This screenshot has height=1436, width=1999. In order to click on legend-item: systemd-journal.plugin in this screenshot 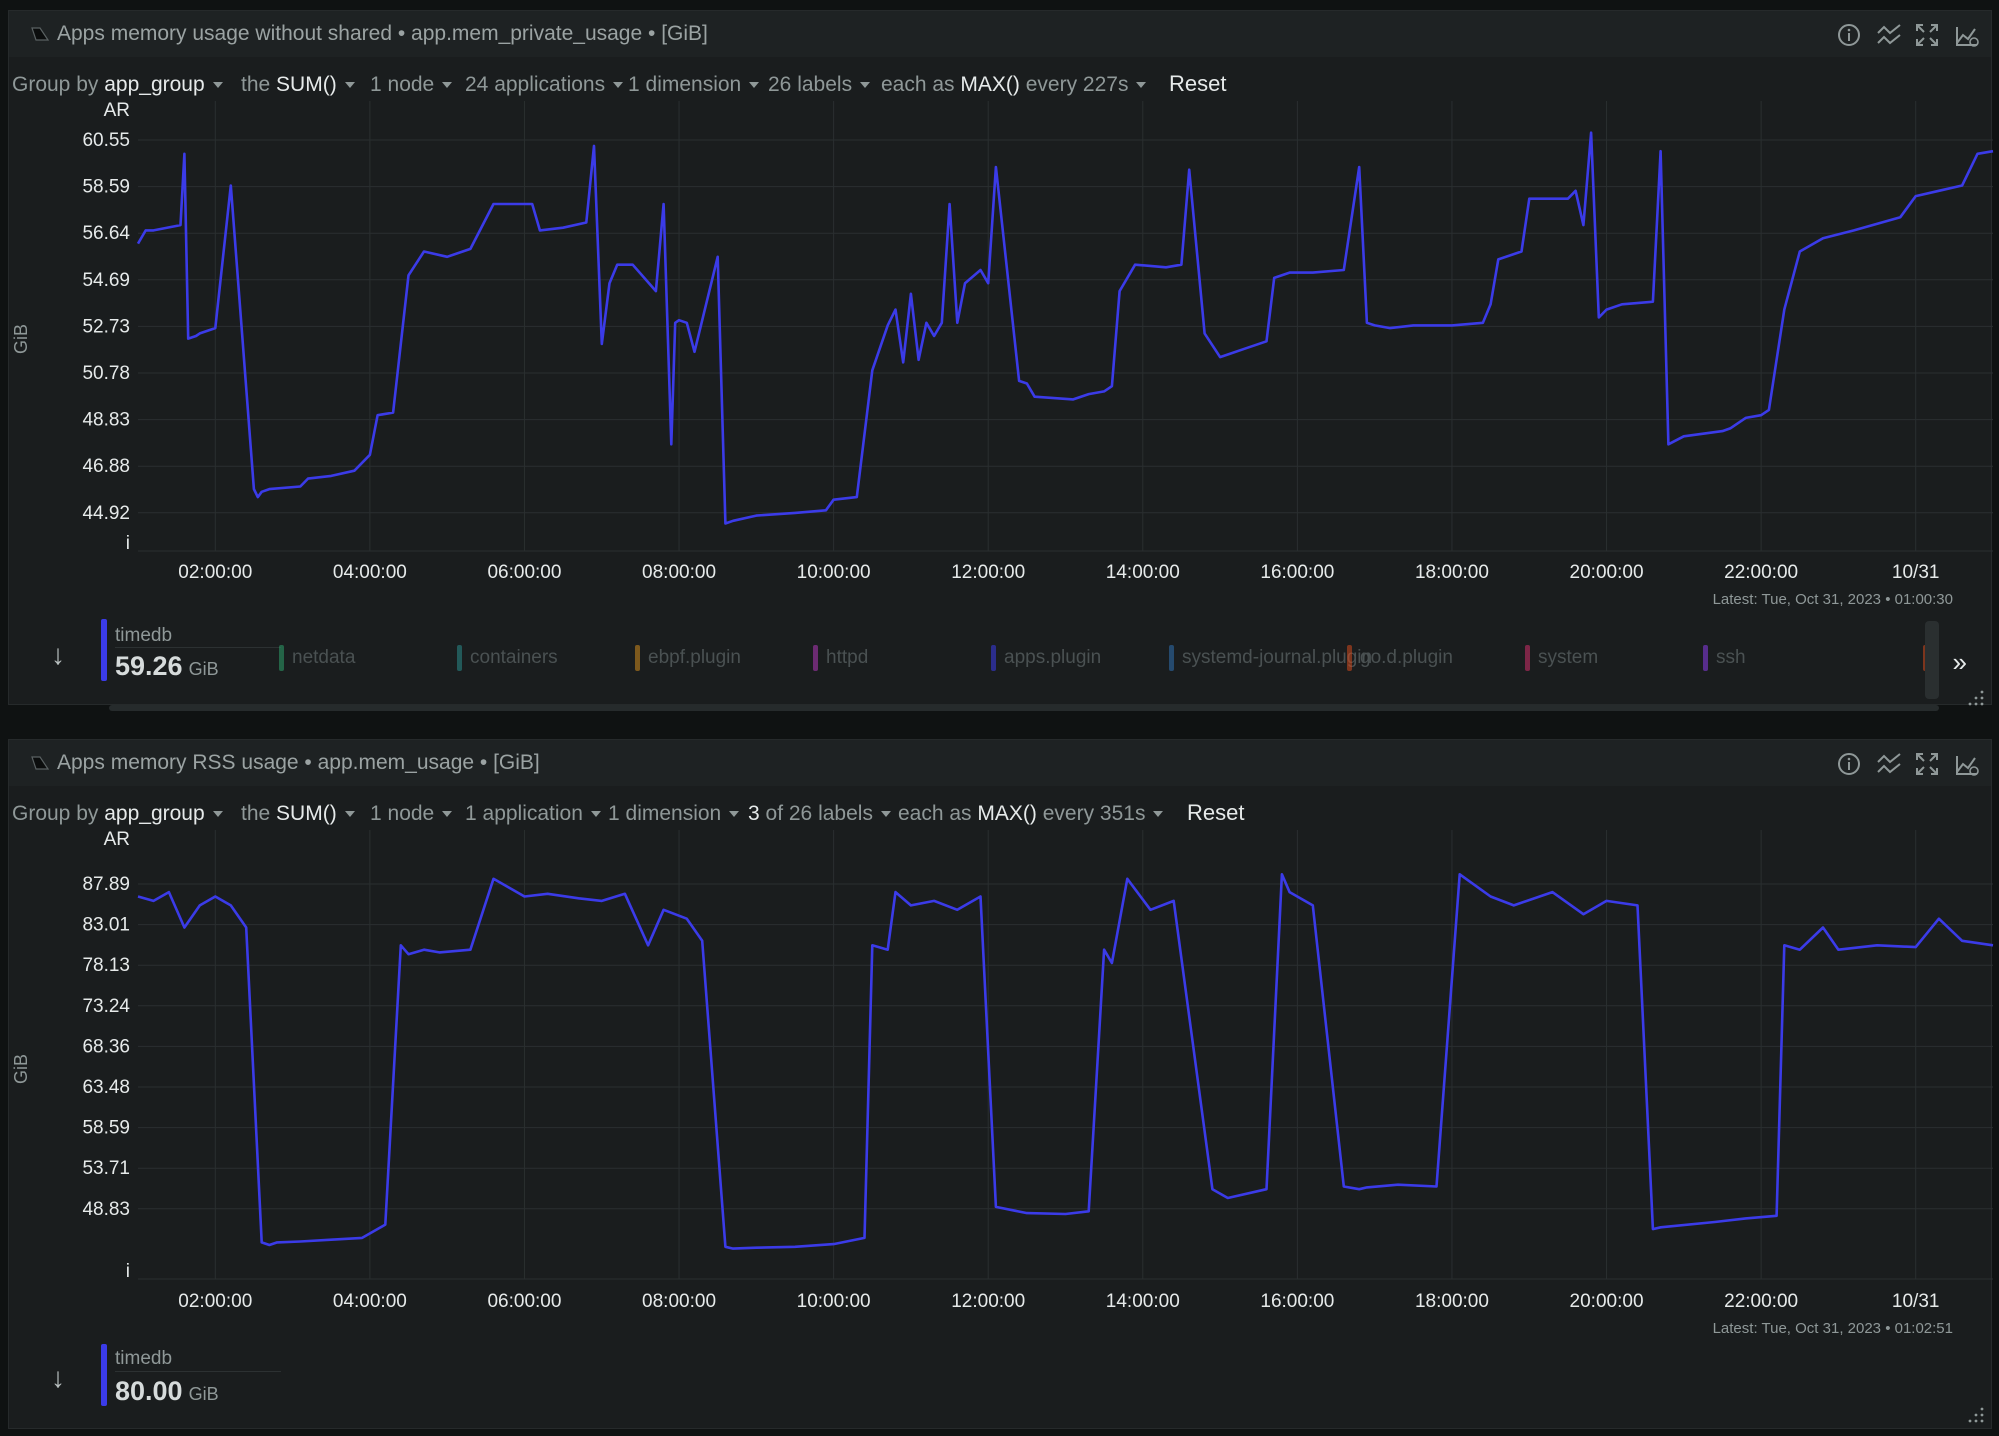, I will do `click(1270, 658)`.